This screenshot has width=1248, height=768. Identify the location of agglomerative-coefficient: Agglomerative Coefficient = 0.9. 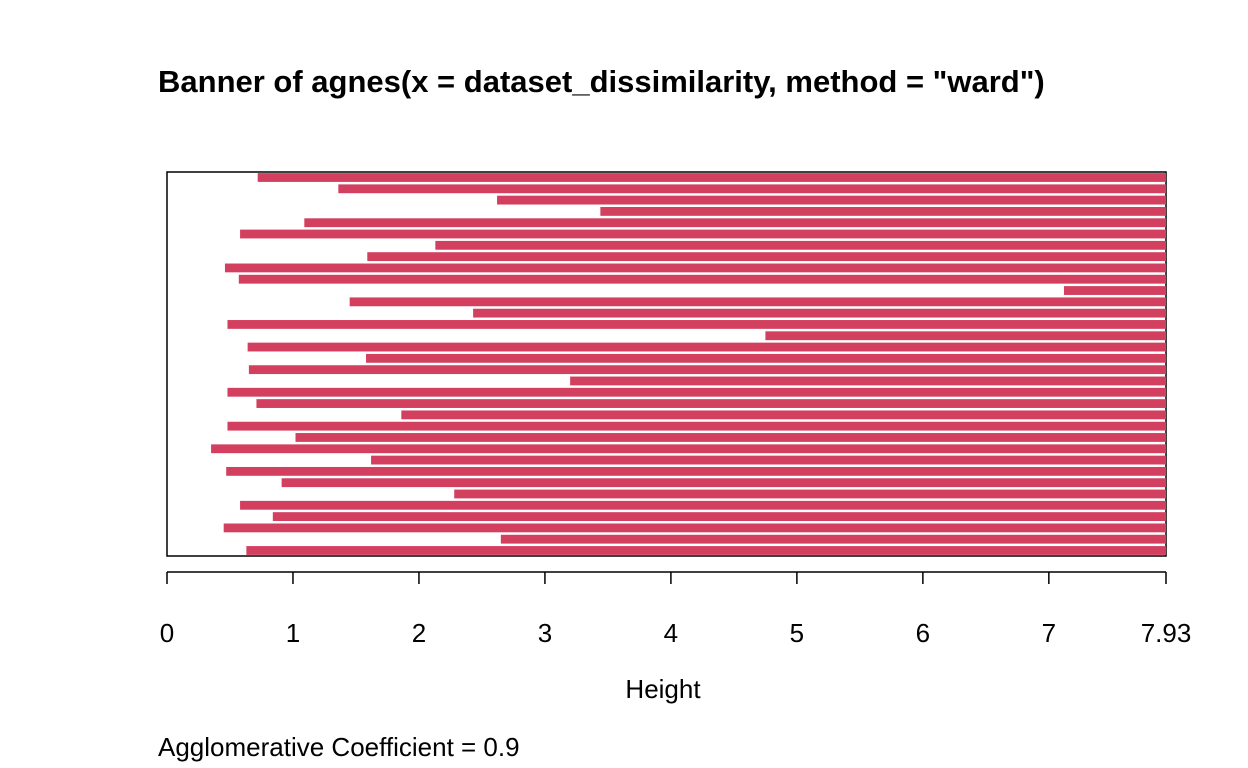
(339, 747).